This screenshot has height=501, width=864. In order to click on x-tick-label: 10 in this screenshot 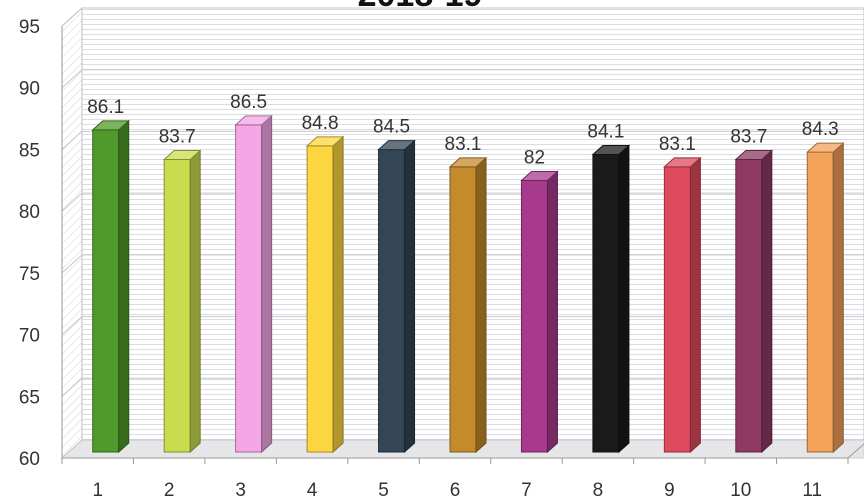, I will do `click(740, 490)`.